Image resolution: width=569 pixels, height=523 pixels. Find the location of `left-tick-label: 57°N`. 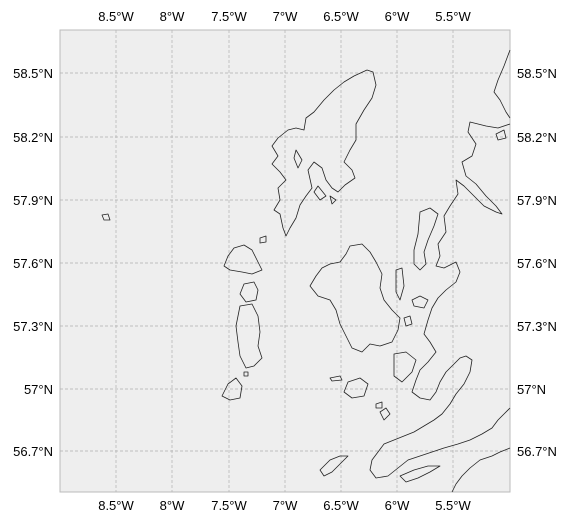

left-tick-label: 57°N is located at coordinates (38, 389).